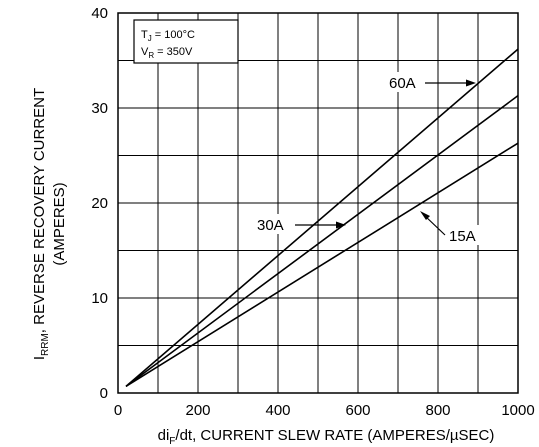  What do you see at coordinates (118, 410) in the screenshot?
I see `x-tick-label: 0` at bounding box center [118, 410].